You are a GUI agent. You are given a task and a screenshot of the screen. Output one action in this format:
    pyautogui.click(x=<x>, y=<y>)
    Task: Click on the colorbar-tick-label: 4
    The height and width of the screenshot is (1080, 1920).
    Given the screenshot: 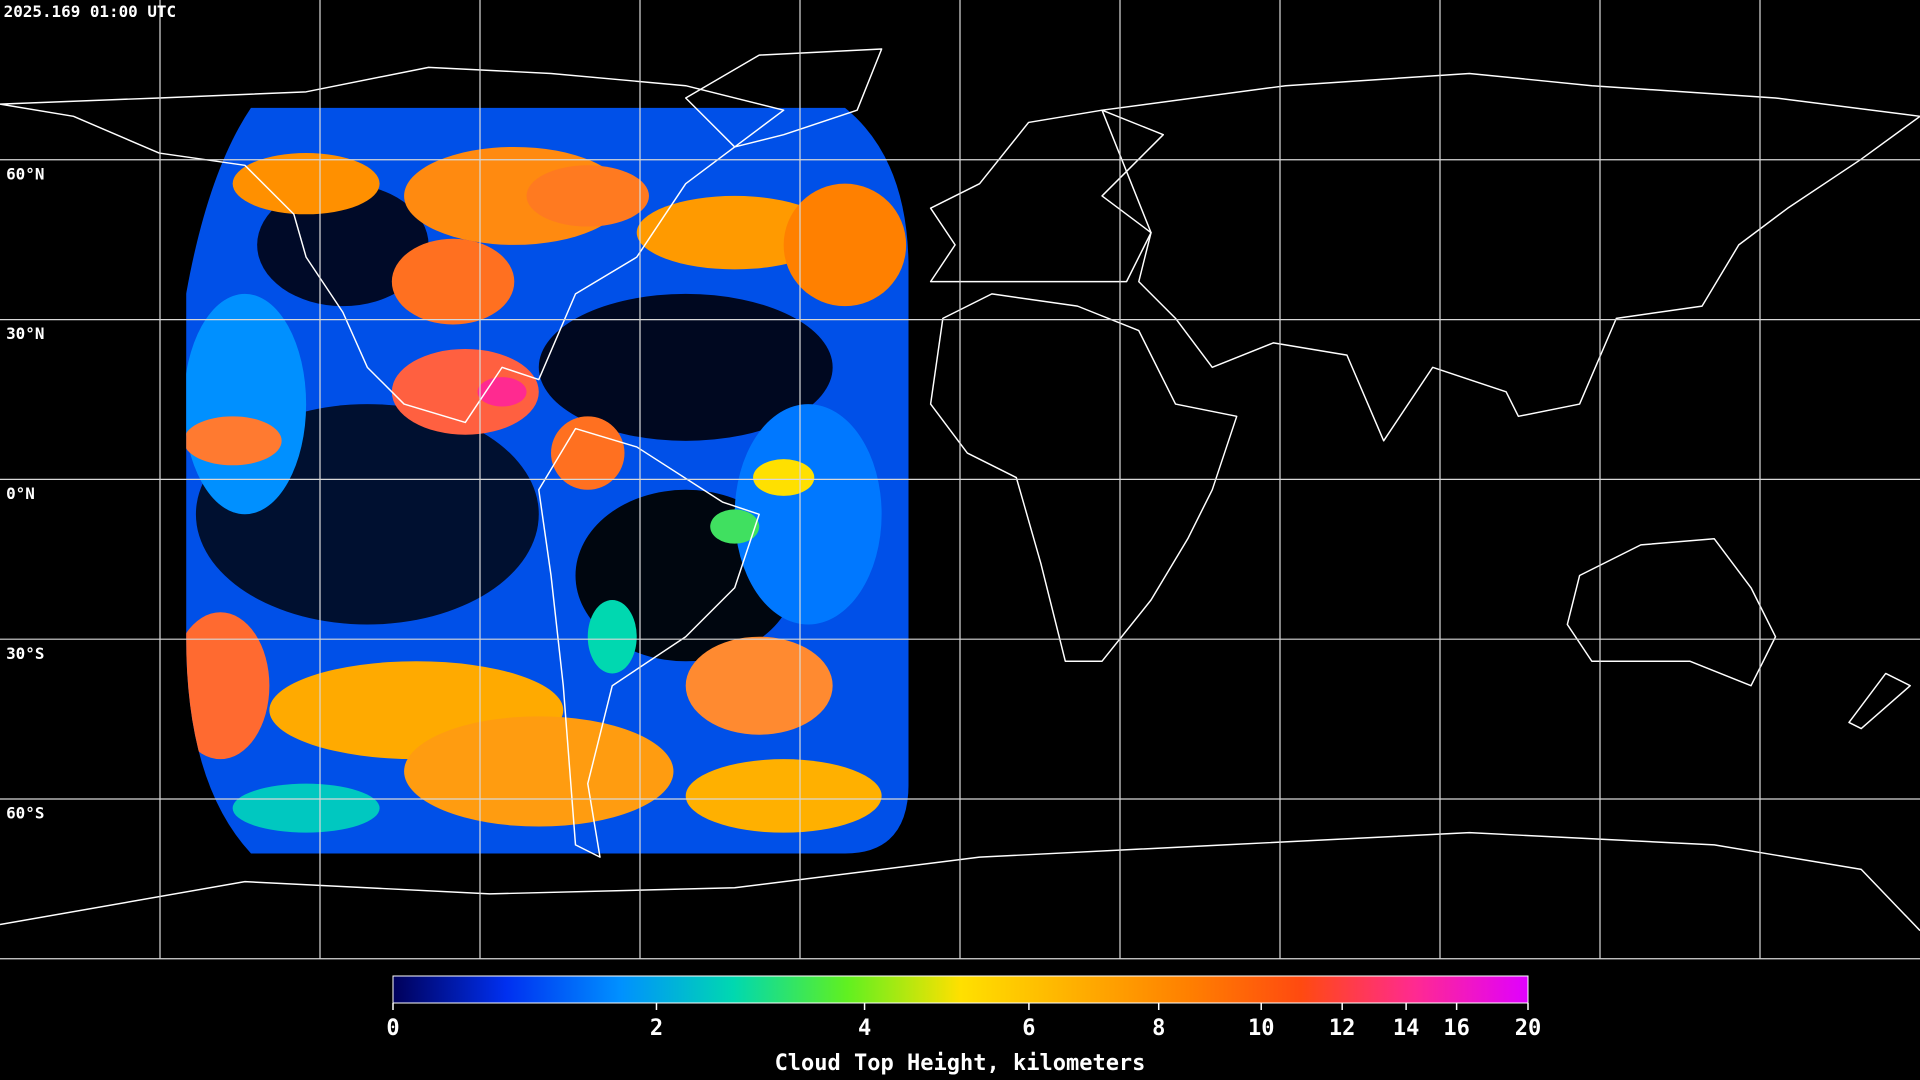 What is the action you would take?
    pyautogui.click(x=864, y=1028)
    